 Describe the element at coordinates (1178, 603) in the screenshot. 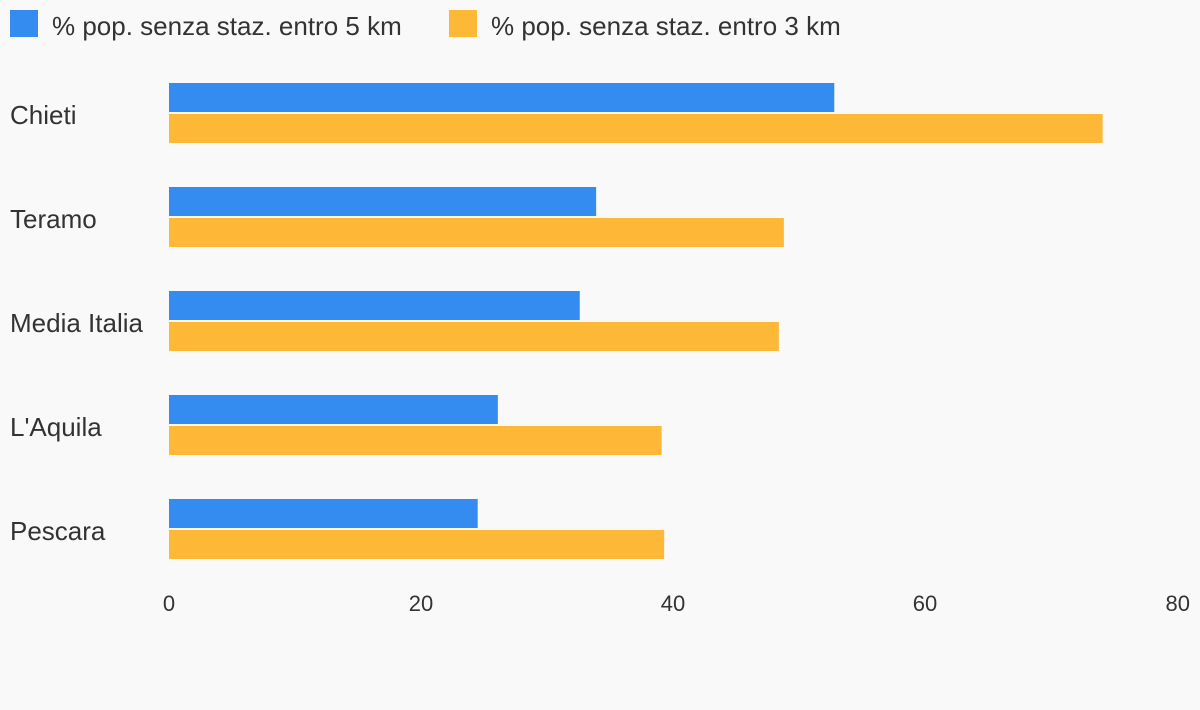

I see `x-tick-label: 80` at that location.